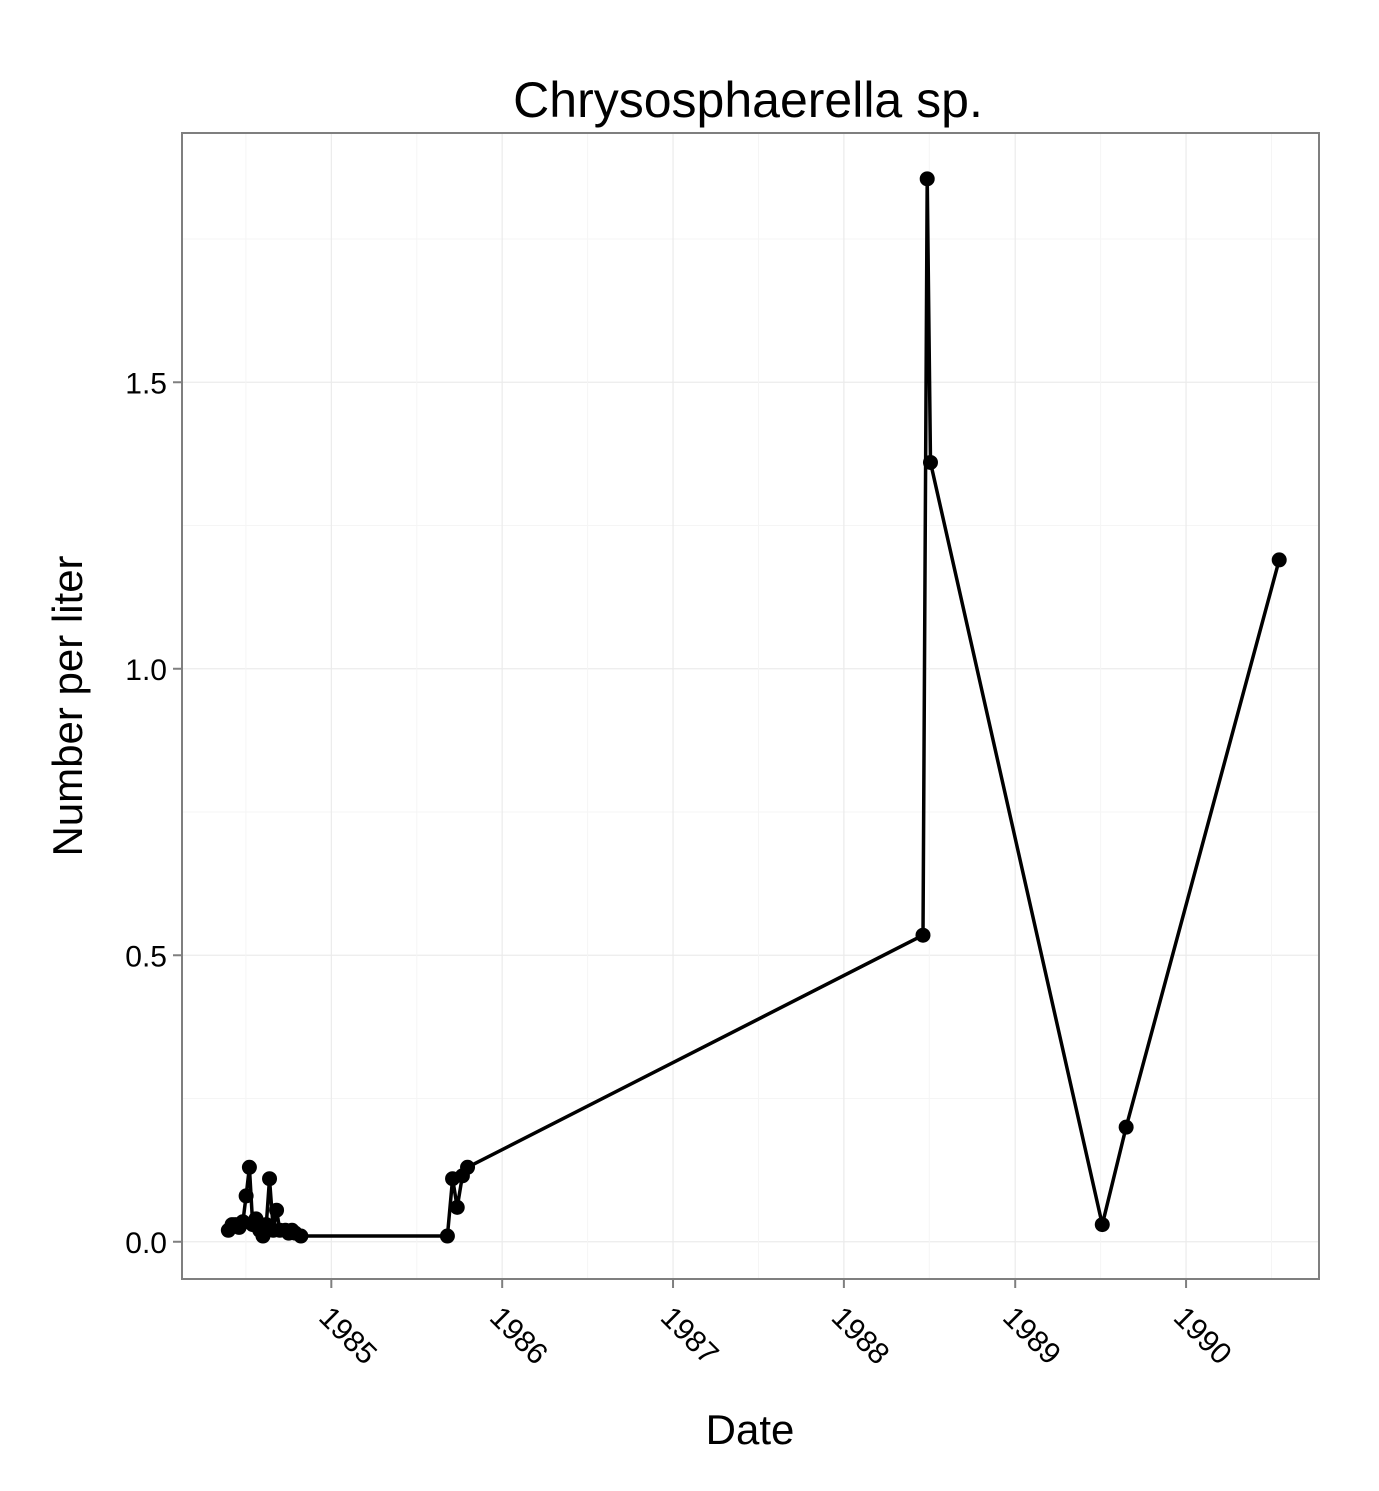 The height and width of the screenshot is (1491, 1379). What do you see at coordinates (689, 1336) in the screenshot?
I see `x-tick-label: 1987` at bounding box center [689, 1336].